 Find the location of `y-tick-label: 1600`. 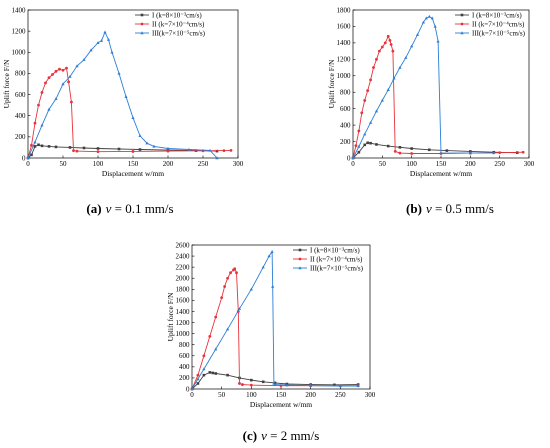

y-tick-label: 1600 is located at coordinates (183, 301).